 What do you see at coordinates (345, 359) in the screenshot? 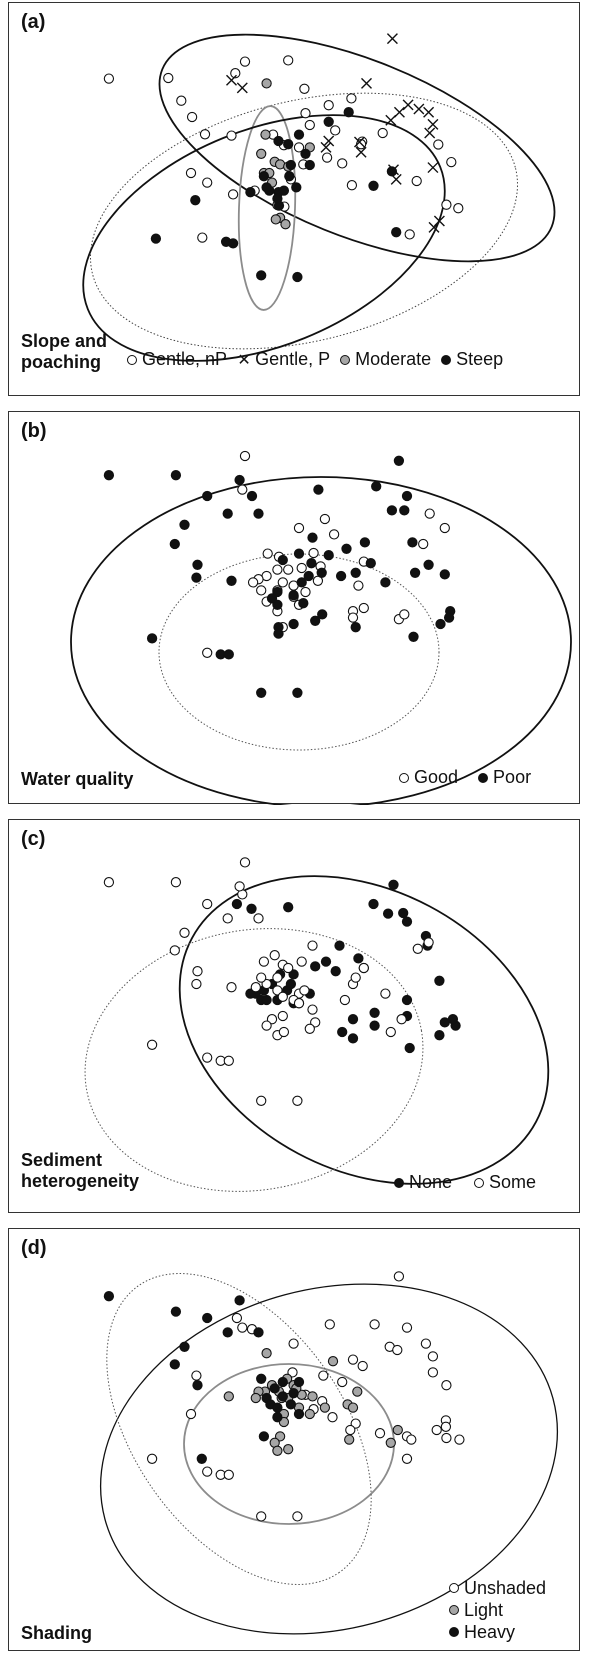
I see `grey-circle-icon` at bounding box center [345, 359].